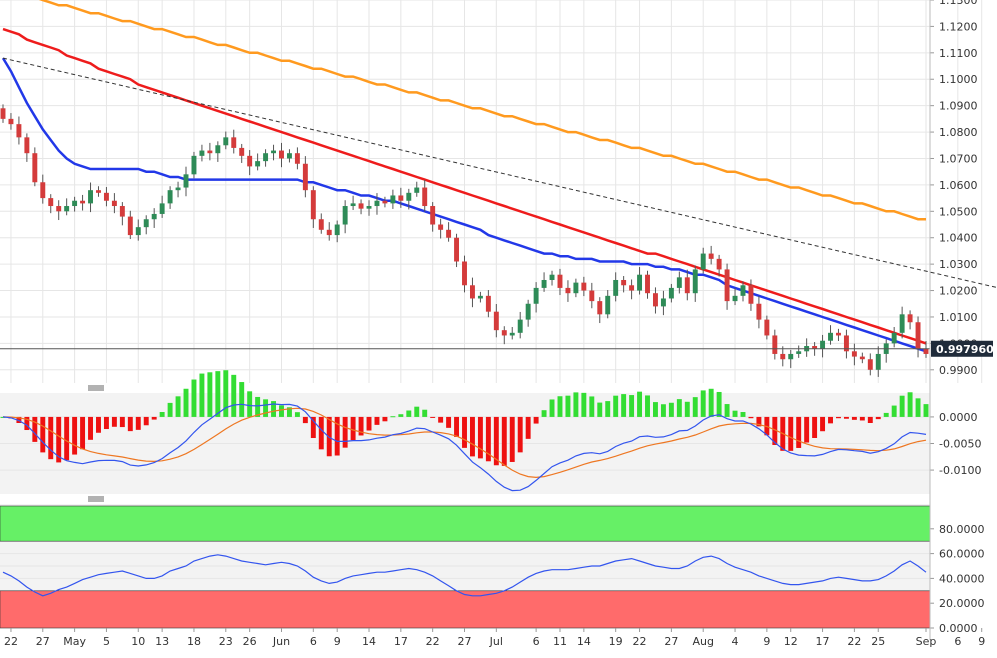 Image resolution: width=997 pixels, height=658 pixels. Describe the element at coordinates (958, 3) in the screenshot. I see `price-tick-label: 1.1300` at that location.